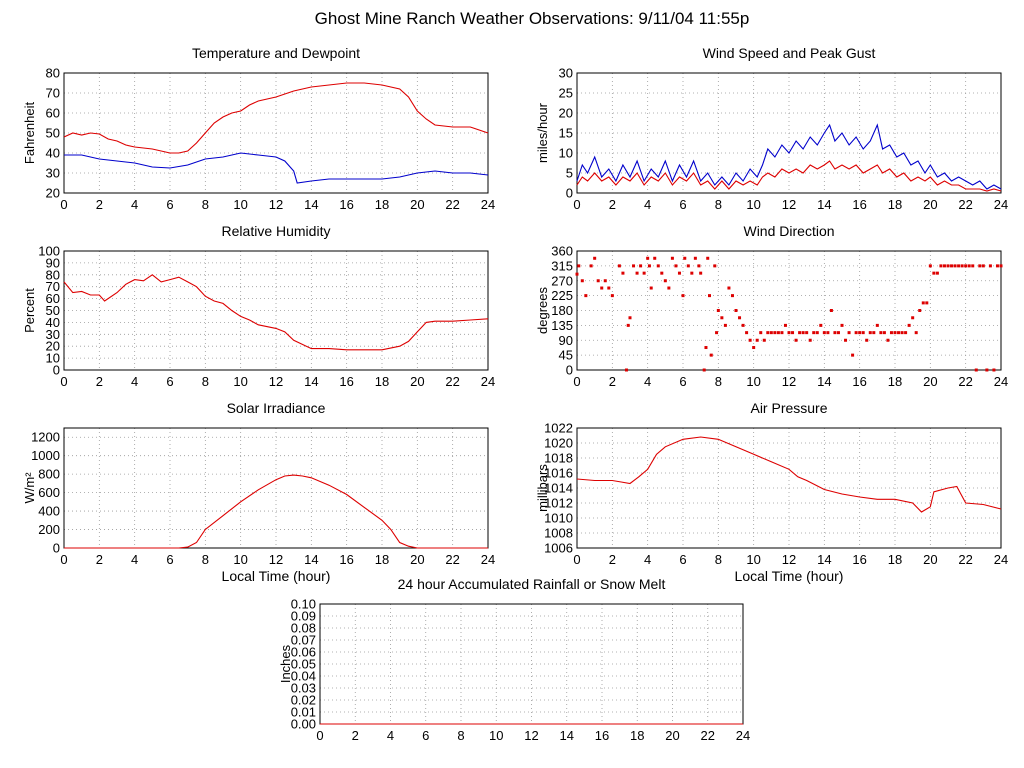 Image resolution: width=1024 pixels, height=768 pixels. What do you see at coordinates (53, 286) in the screenshot?
I see `y-tick-label: 70` at bounding box center [53, 286].